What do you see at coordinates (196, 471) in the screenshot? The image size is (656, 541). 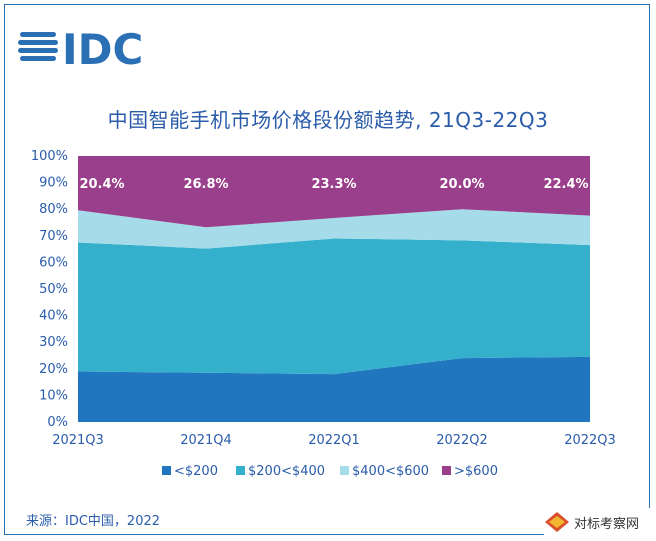 I see `legend-label: <$200` at bounding box center [196, 471].